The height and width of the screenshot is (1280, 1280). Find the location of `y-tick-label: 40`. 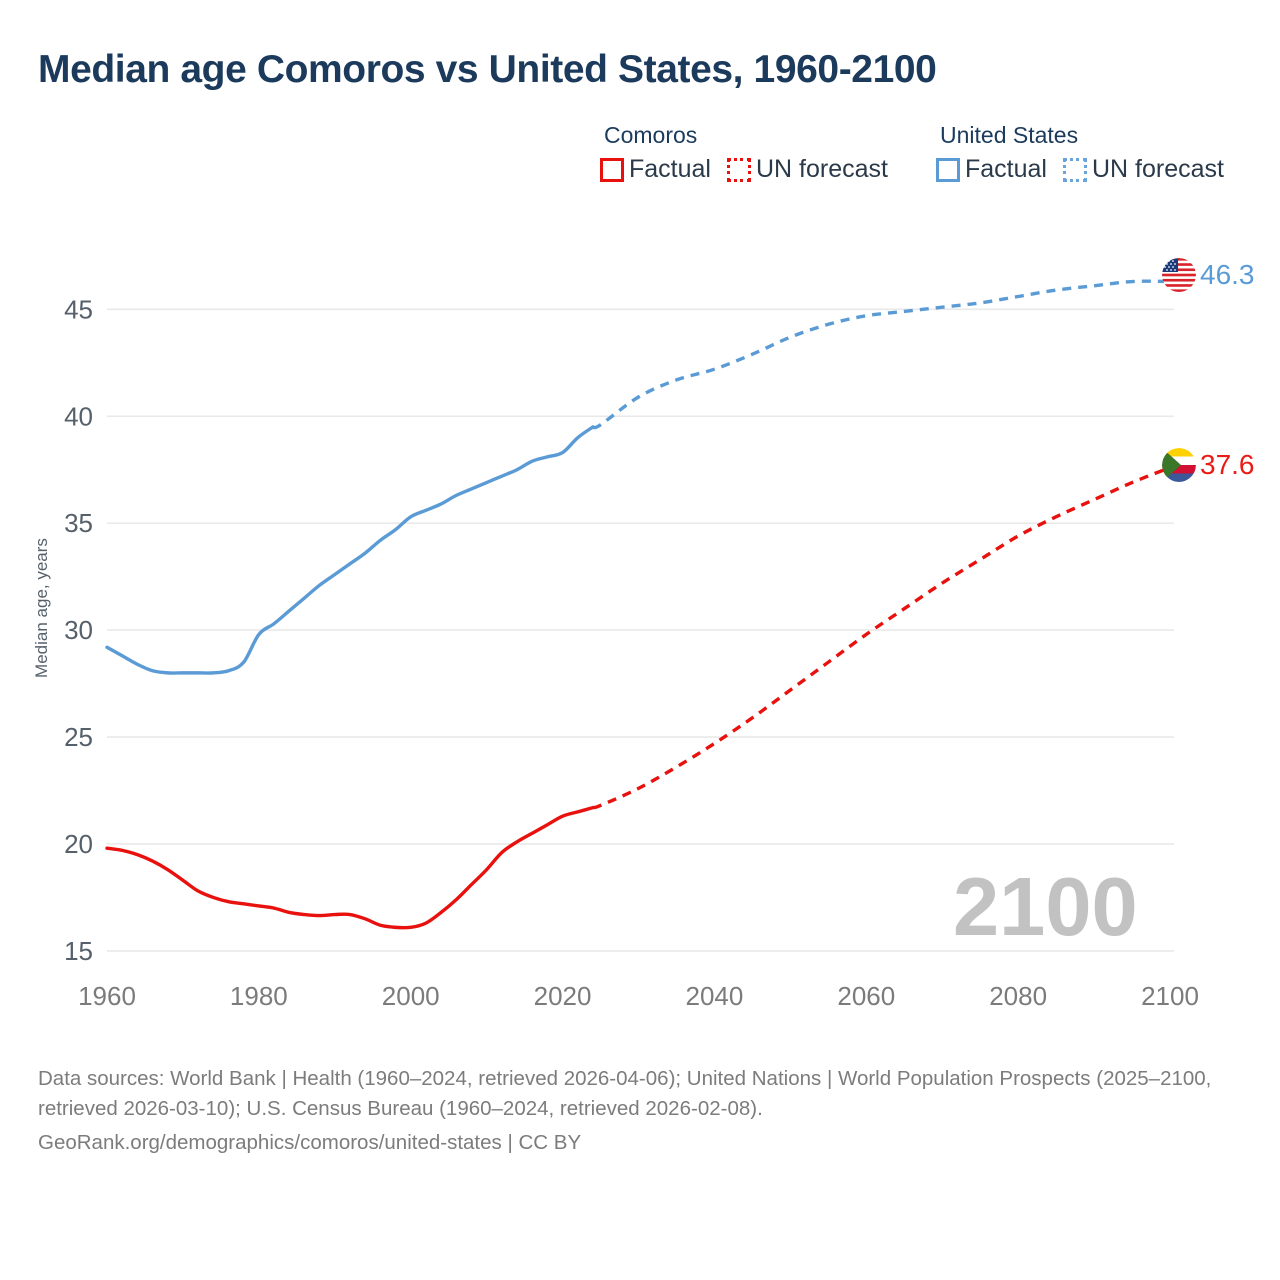

y-tick-label: 40 is located at coordinates (78, 416).